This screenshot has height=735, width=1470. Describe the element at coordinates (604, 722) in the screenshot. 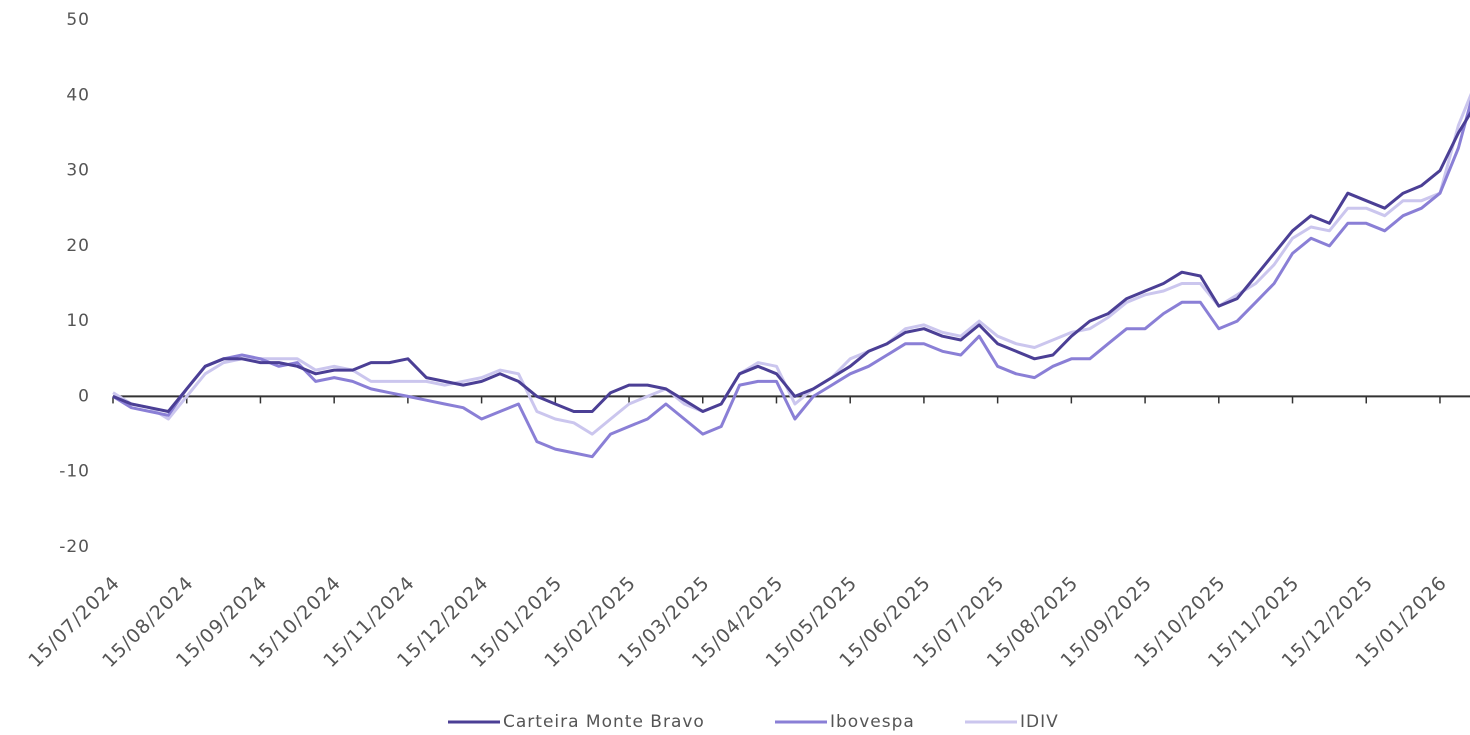

I see `legend-label: Carteira Monte Bravo` at that location.